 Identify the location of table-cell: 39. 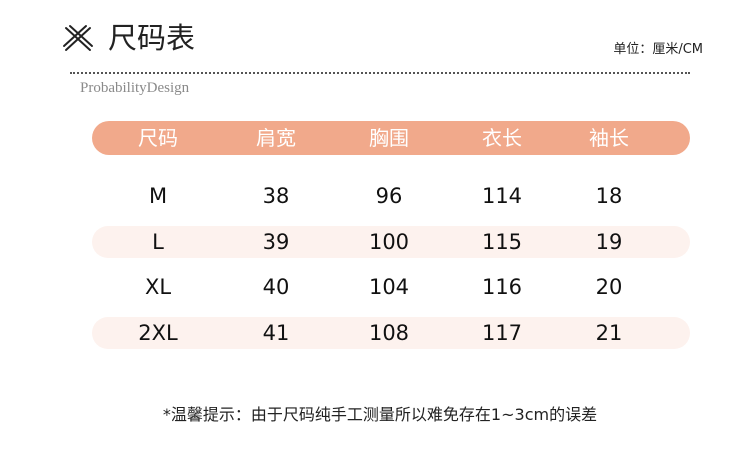
(276, 241).